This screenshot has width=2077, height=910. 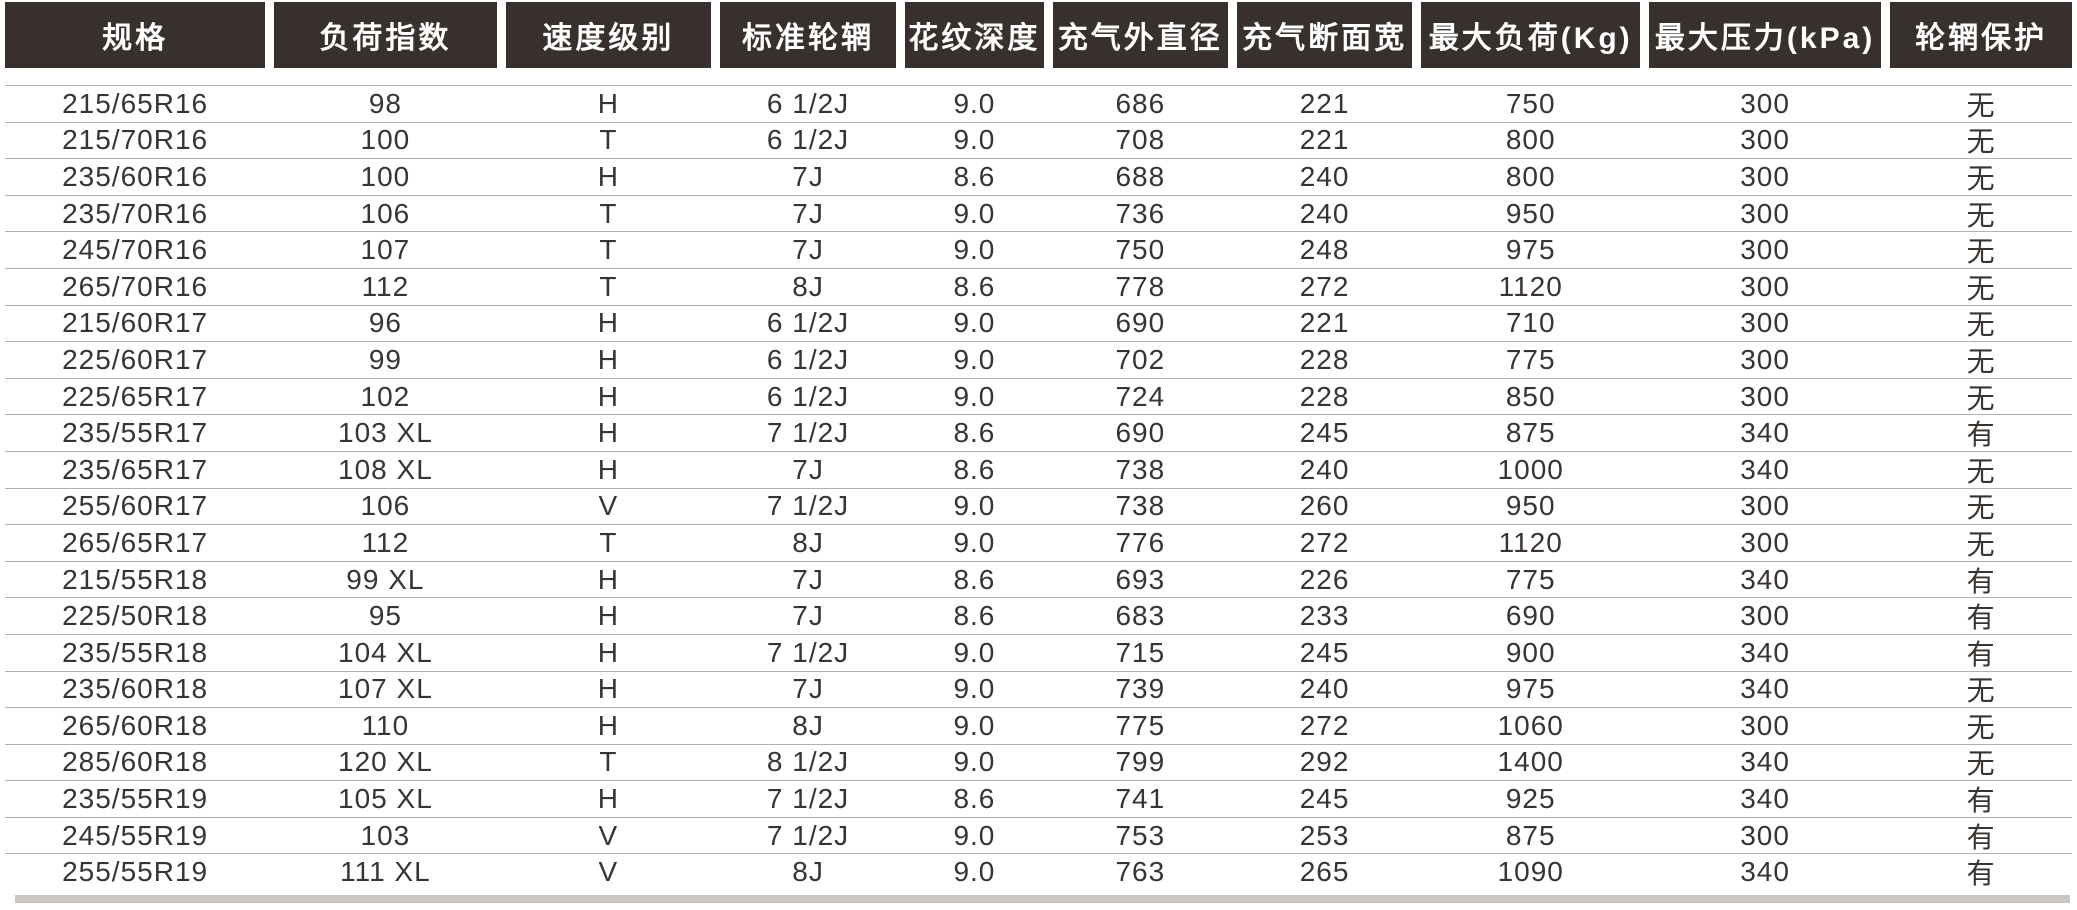 I want to click on table-cell-inflated_section_width: 228, so click(x=1324, y=396).